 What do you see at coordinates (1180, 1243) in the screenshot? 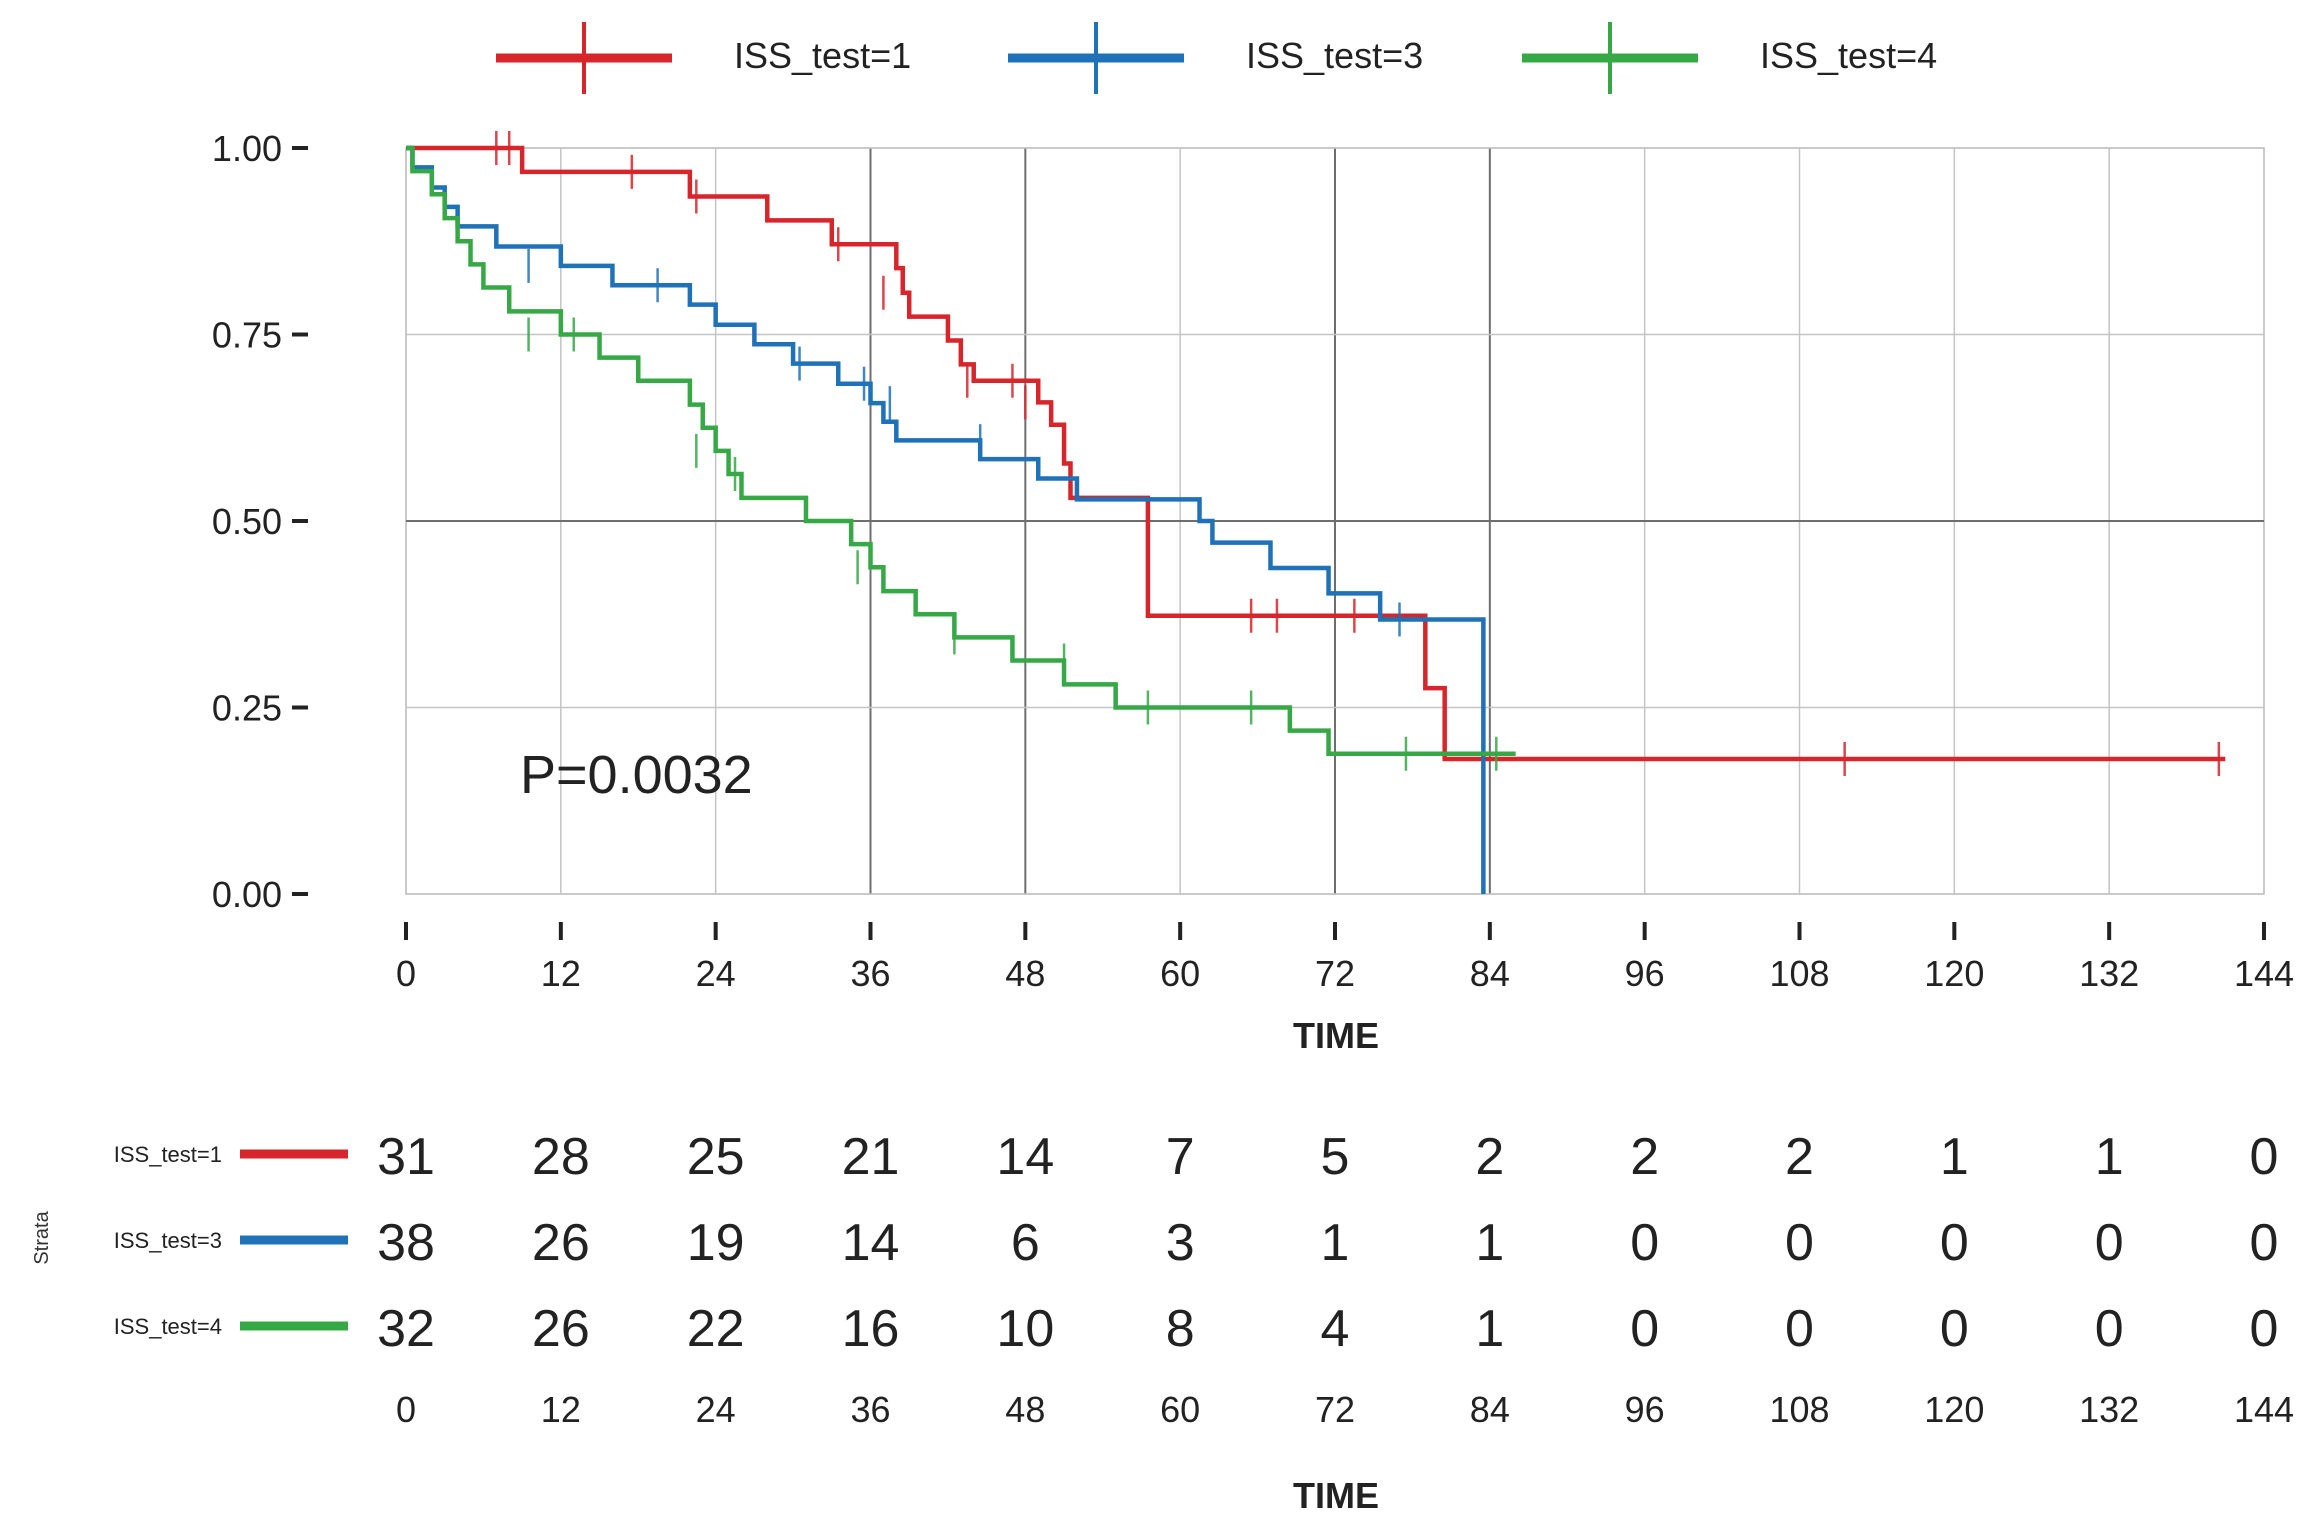
I see `risk-count: 3` at bounding box center [1180, 1243].